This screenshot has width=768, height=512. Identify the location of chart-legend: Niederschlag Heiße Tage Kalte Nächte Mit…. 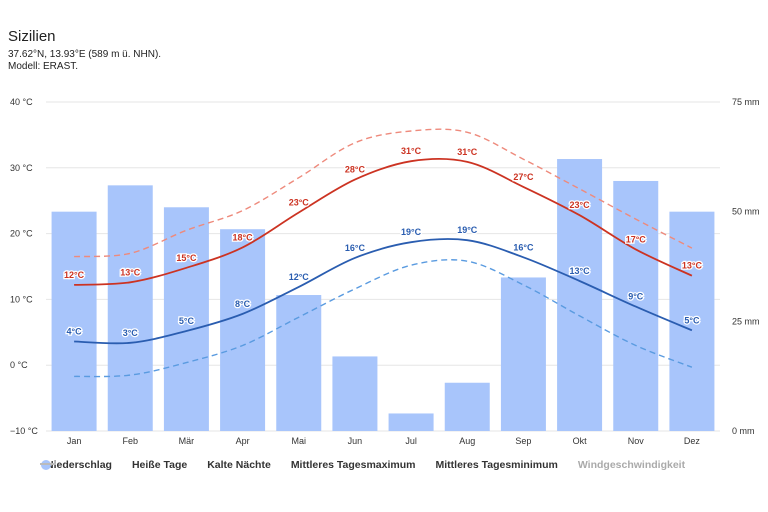
(390, 465).